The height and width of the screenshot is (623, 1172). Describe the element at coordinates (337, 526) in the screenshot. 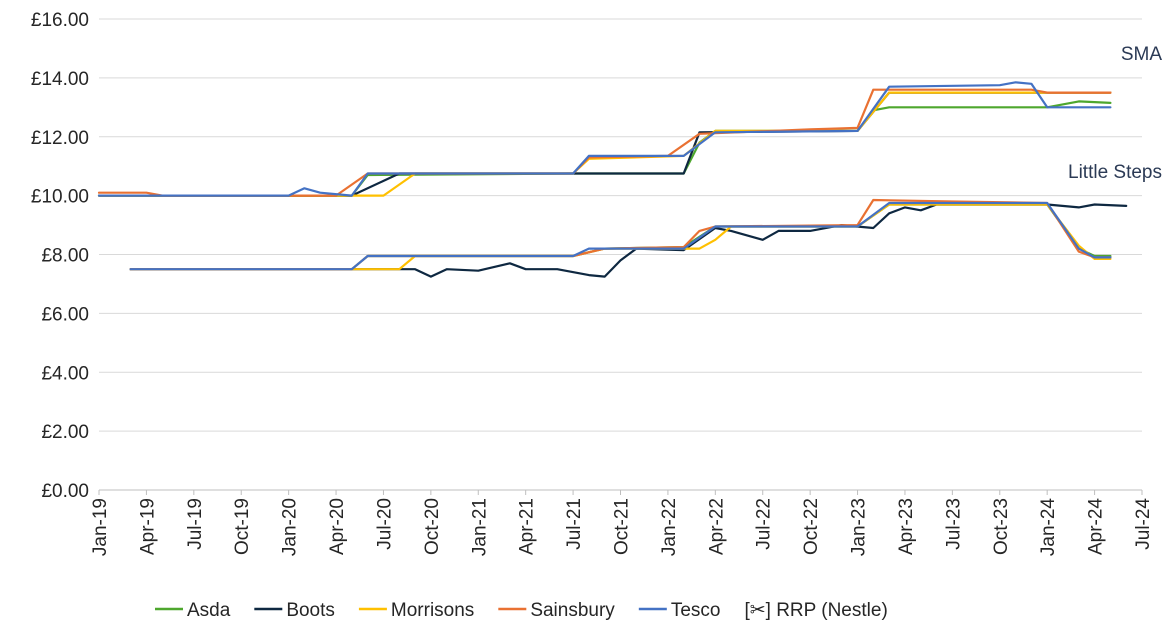

I see `x-tick-label: Apr-20` at that location.